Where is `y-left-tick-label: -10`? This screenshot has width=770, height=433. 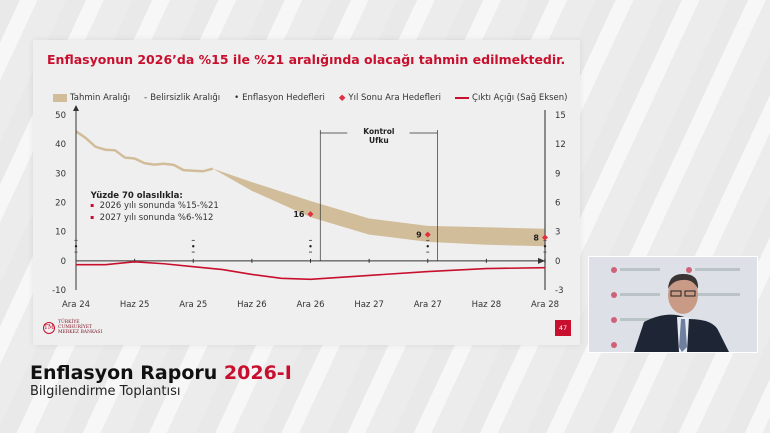
y-left-tick-label: -10 is located at coordinates (59, 291).